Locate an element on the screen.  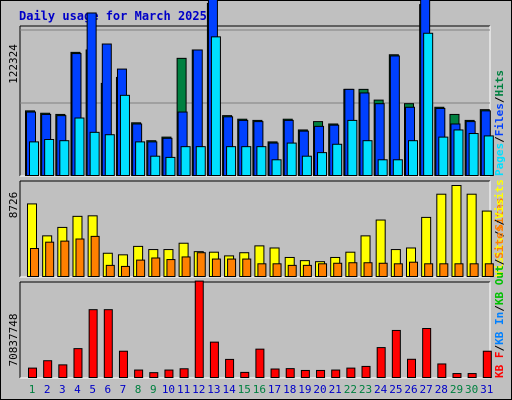
x-label-day-27: 27 is located at coordinates (426, 389).